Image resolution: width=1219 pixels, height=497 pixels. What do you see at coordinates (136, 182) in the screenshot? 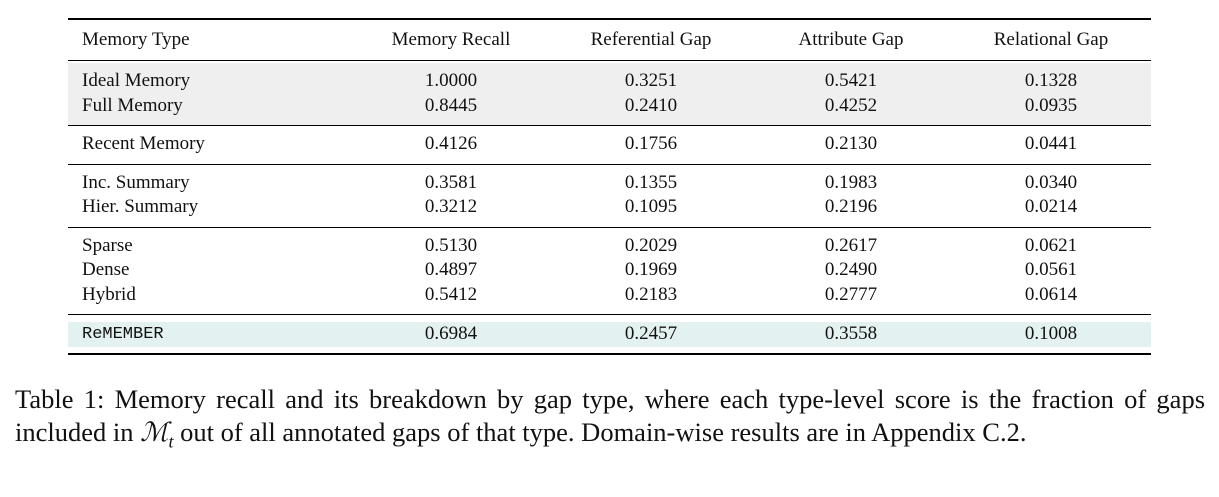
I see `method-name: Inc. Summary` at bounding box center [136, 182].